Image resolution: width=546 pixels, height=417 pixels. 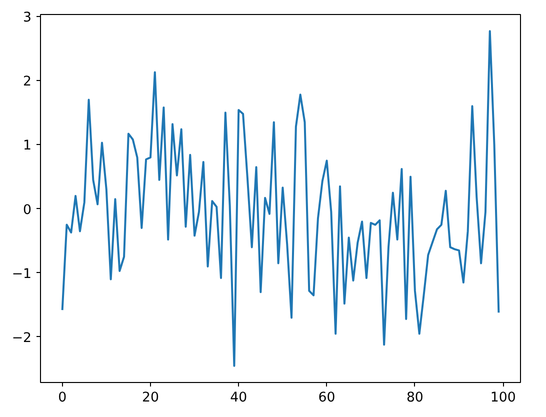 What do you see at coordinates (327, 398) in the screenshot?
I see `x-tick-label: 60` at bounding box center [327, 398].